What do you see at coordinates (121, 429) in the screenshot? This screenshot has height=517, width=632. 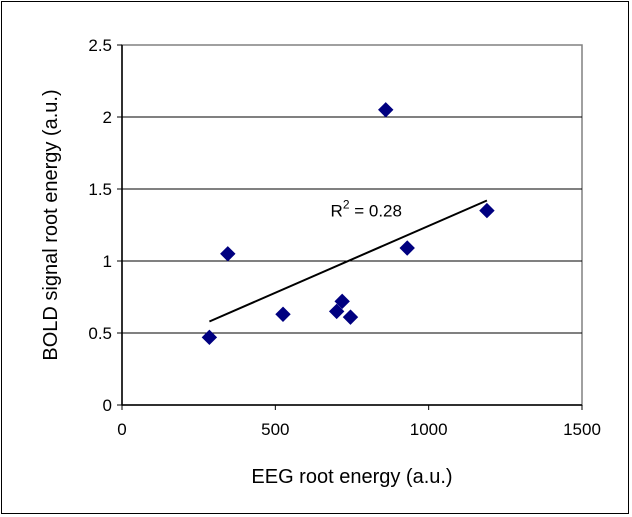 I see `x-tick-label: 0` at bounding box center [121, 429].